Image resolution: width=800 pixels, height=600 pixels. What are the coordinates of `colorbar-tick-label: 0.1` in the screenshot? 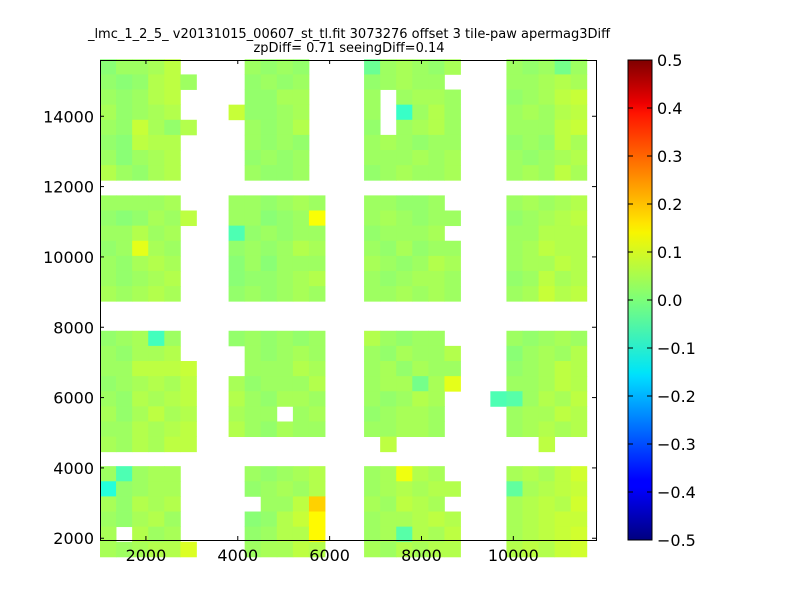 It's located at (669, 252).